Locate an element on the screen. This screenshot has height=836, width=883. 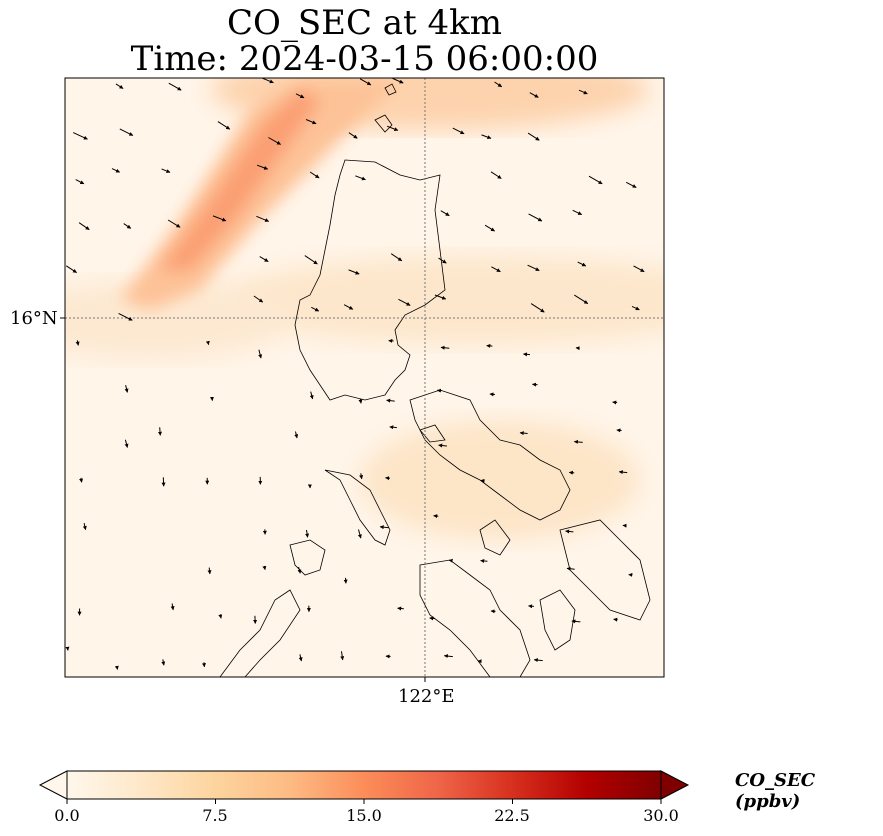
samar-coast is located at coordinates (605, 570).